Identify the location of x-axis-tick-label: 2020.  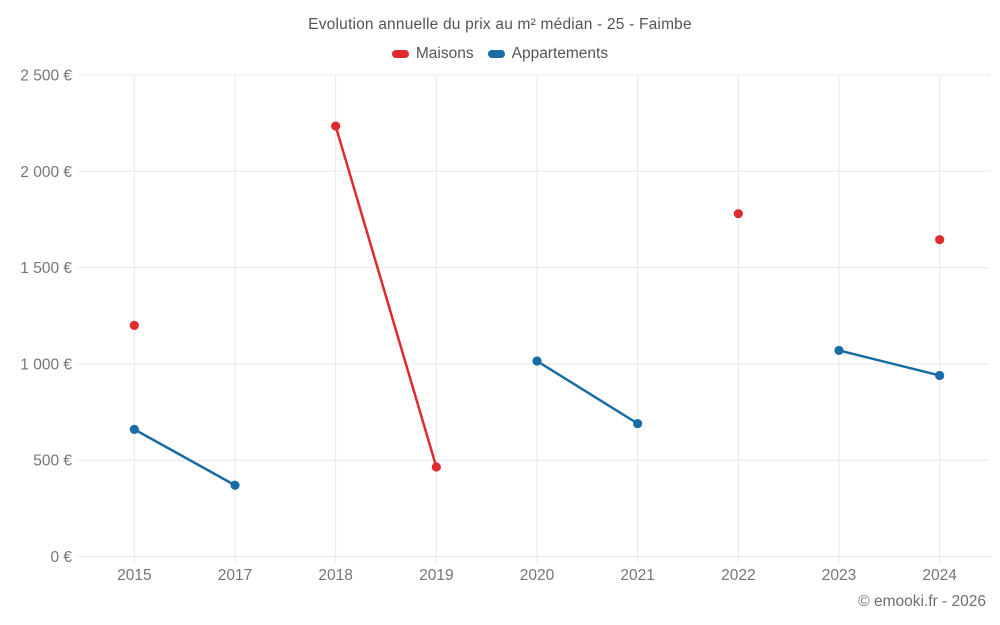
(537, 575).